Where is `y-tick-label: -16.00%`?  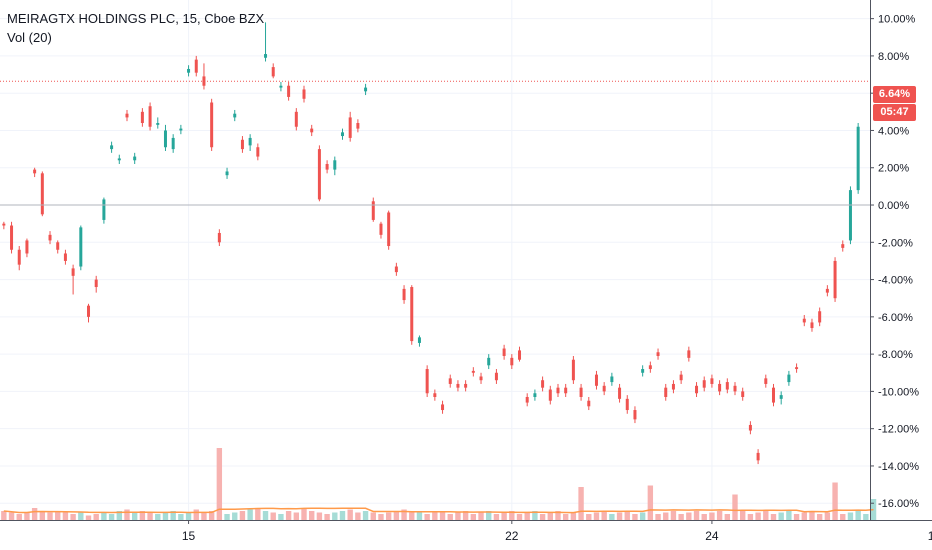 y-tick-label: -16.00% is located at coordinates (898, 504).